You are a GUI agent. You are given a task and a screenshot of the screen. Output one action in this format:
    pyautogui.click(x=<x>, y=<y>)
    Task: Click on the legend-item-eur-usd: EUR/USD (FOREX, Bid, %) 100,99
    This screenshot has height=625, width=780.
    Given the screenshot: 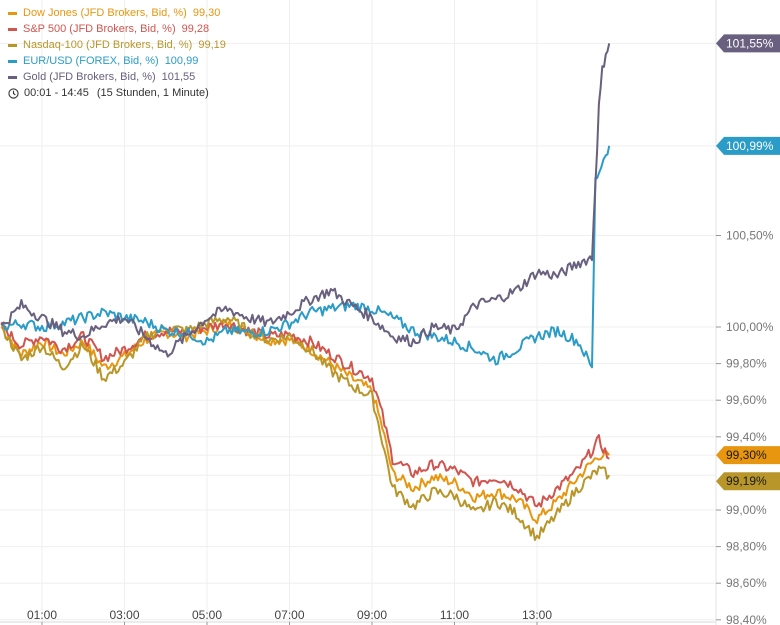 What is the action you would take?
    pyautogui.click(x=117, y=61)
    